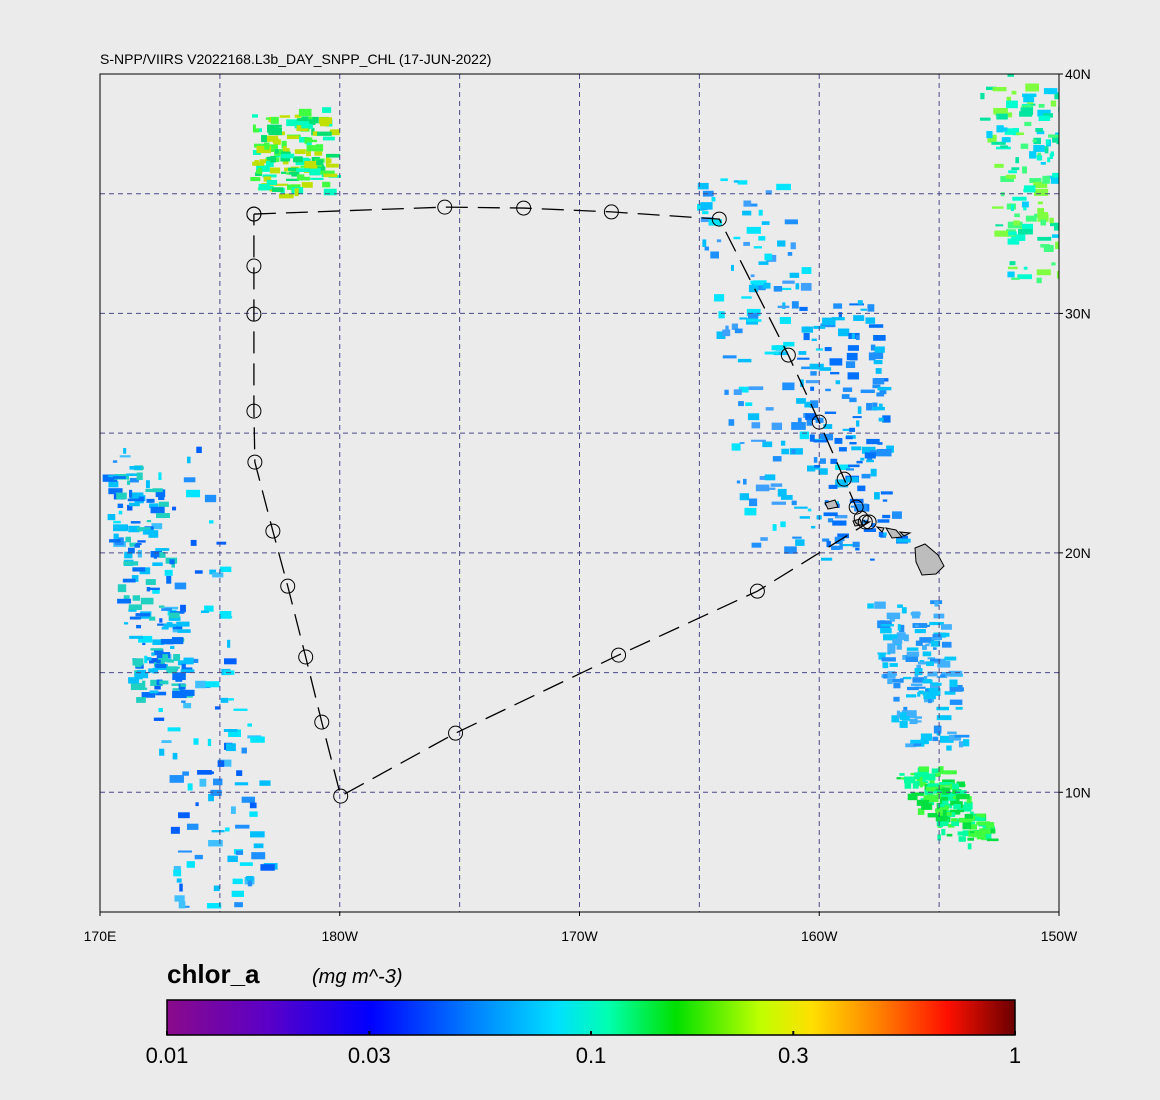 Image resolution: width=1160 pixels, height=1100 pixels. I want to click on colorbar-tick-label: 1, so click(1015, 1055).